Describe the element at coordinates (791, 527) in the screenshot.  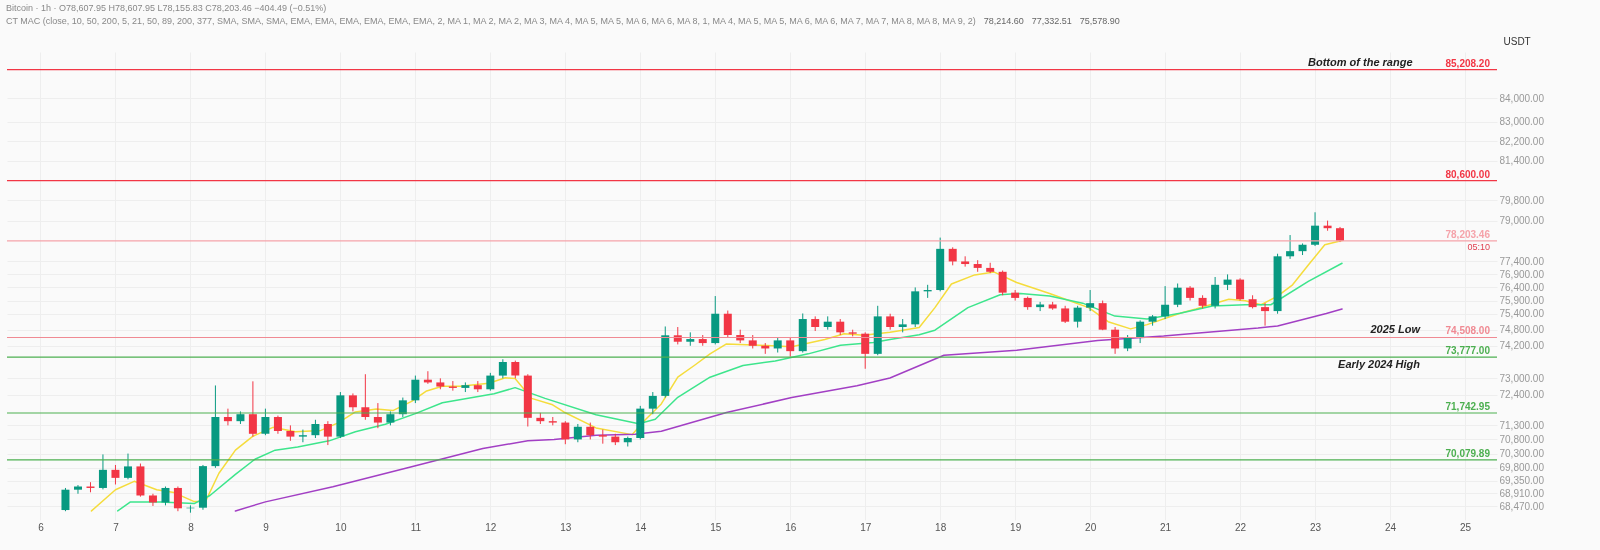
I see `x-tick-label: 16` at that location.